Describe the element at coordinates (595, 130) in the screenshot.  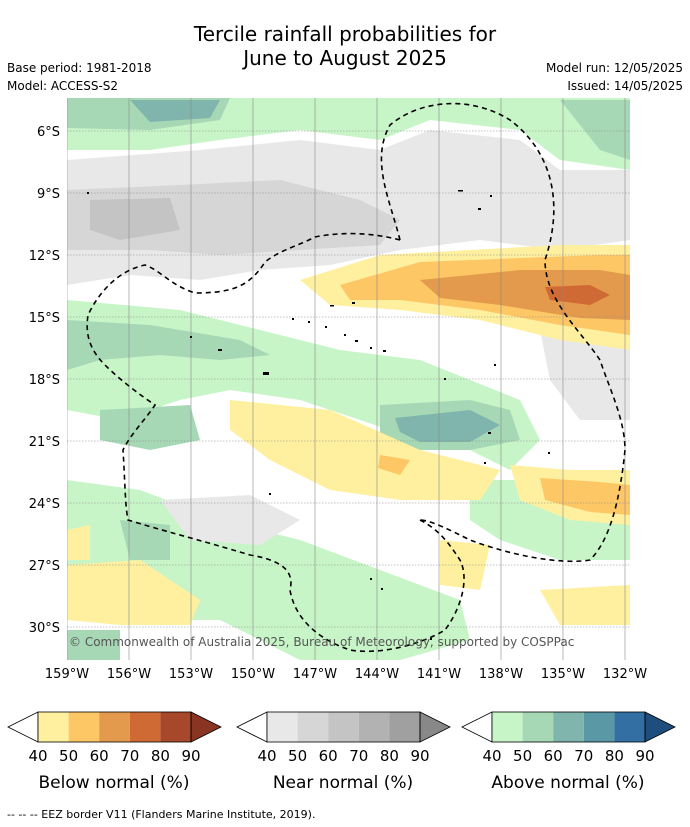
I see `above-normal-region-ne` at that location.